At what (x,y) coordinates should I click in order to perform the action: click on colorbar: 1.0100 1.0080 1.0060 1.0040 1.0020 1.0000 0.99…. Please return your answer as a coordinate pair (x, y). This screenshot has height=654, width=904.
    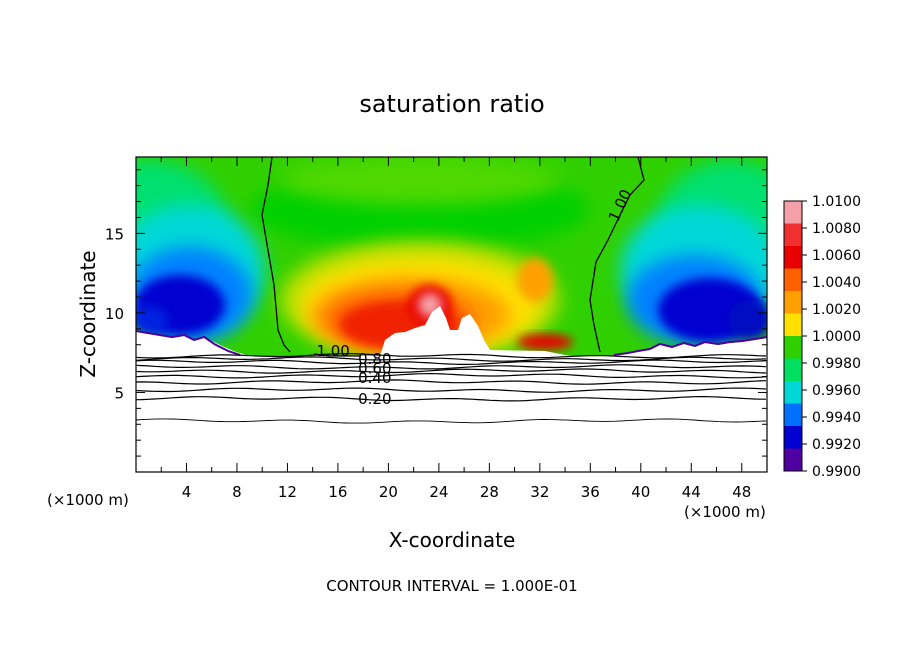
    Looking at the image, I should click on (822, 337).